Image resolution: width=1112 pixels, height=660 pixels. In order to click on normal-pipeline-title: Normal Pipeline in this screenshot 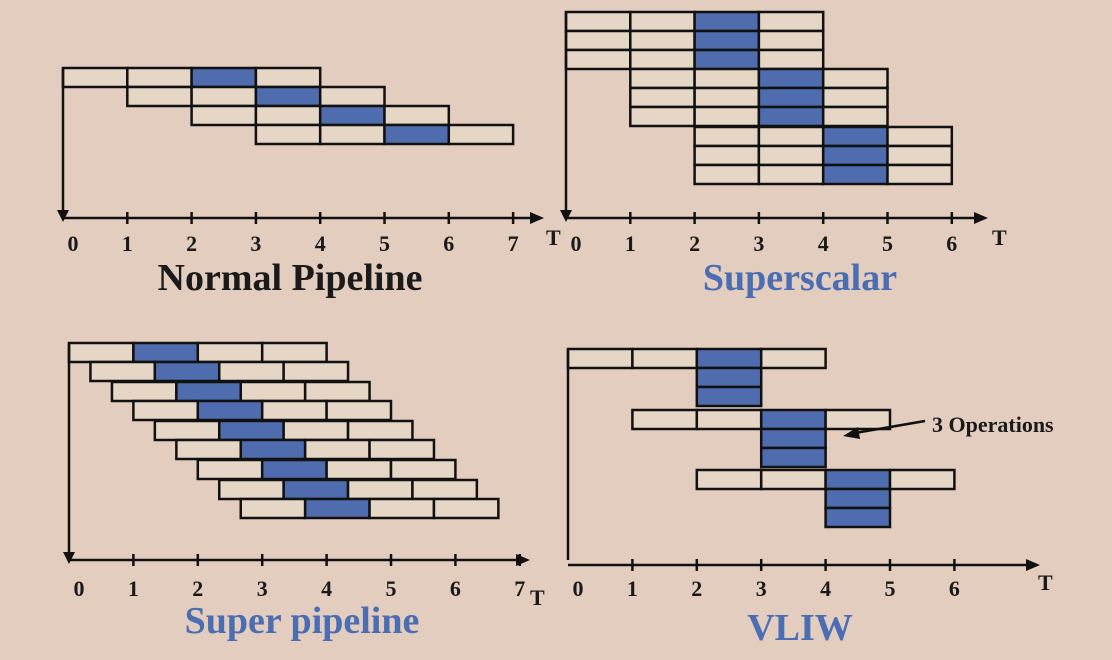, I will do `click(290, 278)`.